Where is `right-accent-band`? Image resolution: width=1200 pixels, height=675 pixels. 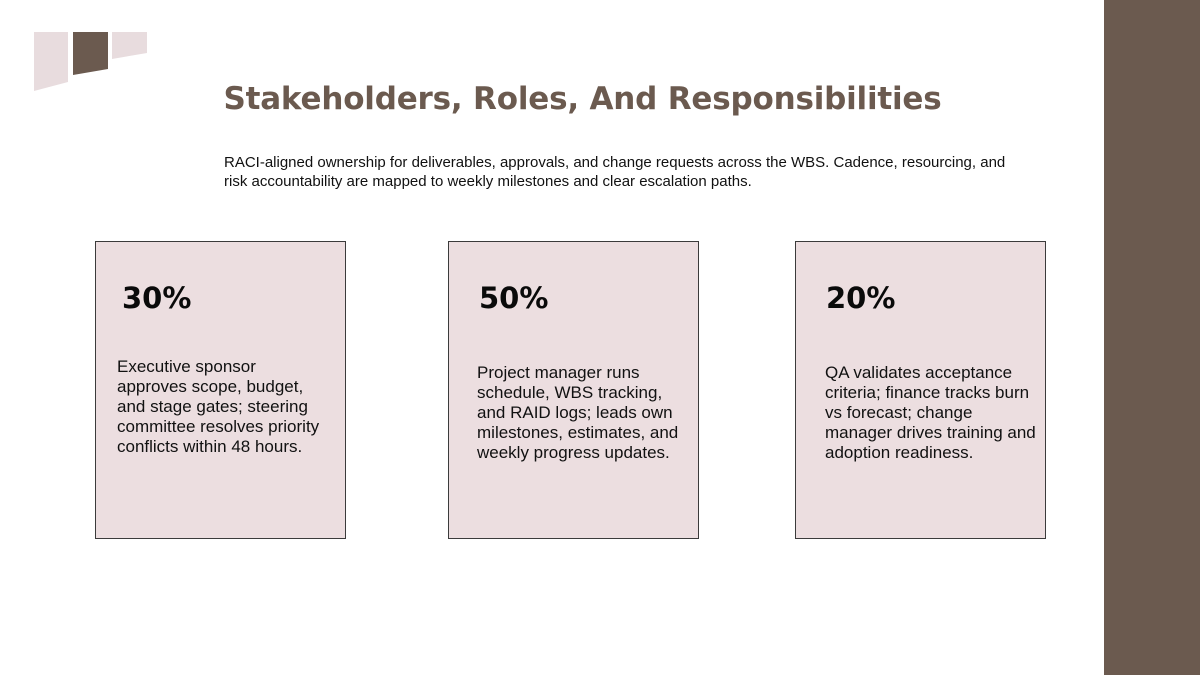 right-accent-band is located at coordinates (1152, 337).